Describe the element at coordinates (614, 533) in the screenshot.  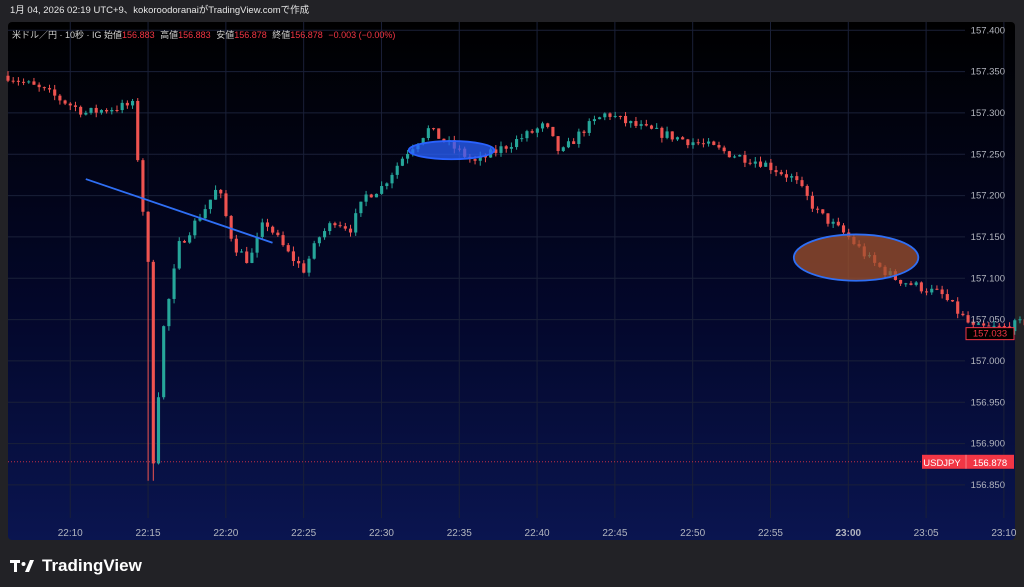
I see `x-tick-label: 22:45` at that location.